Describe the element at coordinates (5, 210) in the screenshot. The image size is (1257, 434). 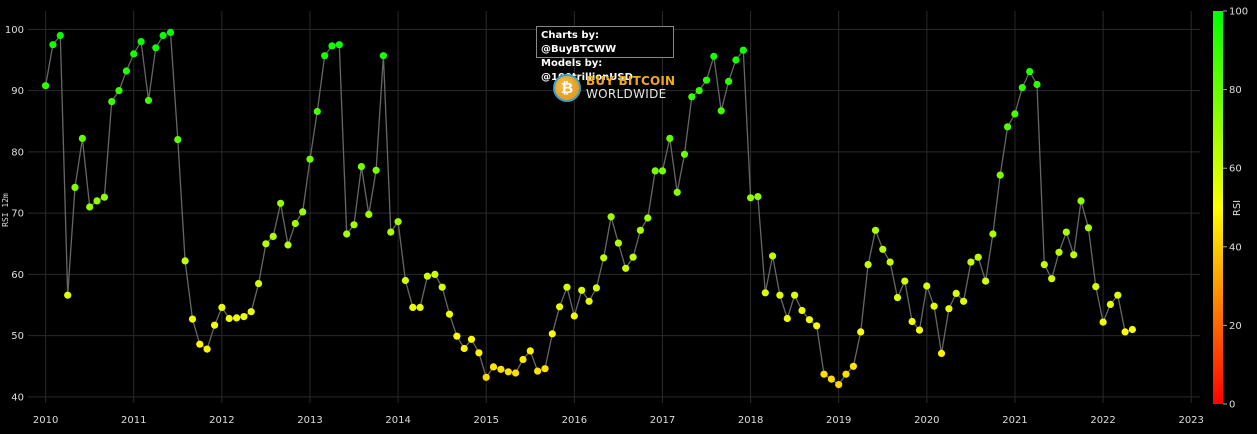
I see `y-axis-label: RSI 12m` at that location.